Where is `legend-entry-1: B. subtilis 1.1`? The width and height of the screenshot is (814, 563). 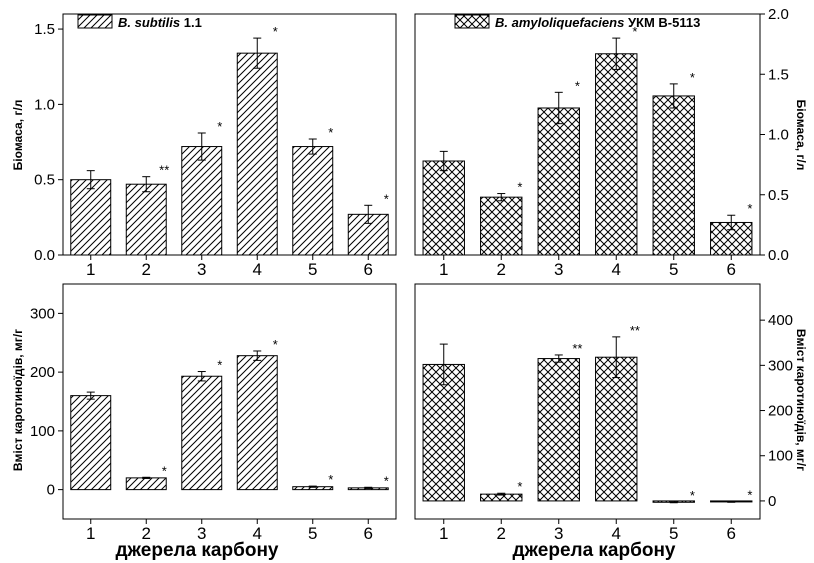
legend-entry-1: B. subtilis 1.1 is located at coordinates (139, 22).